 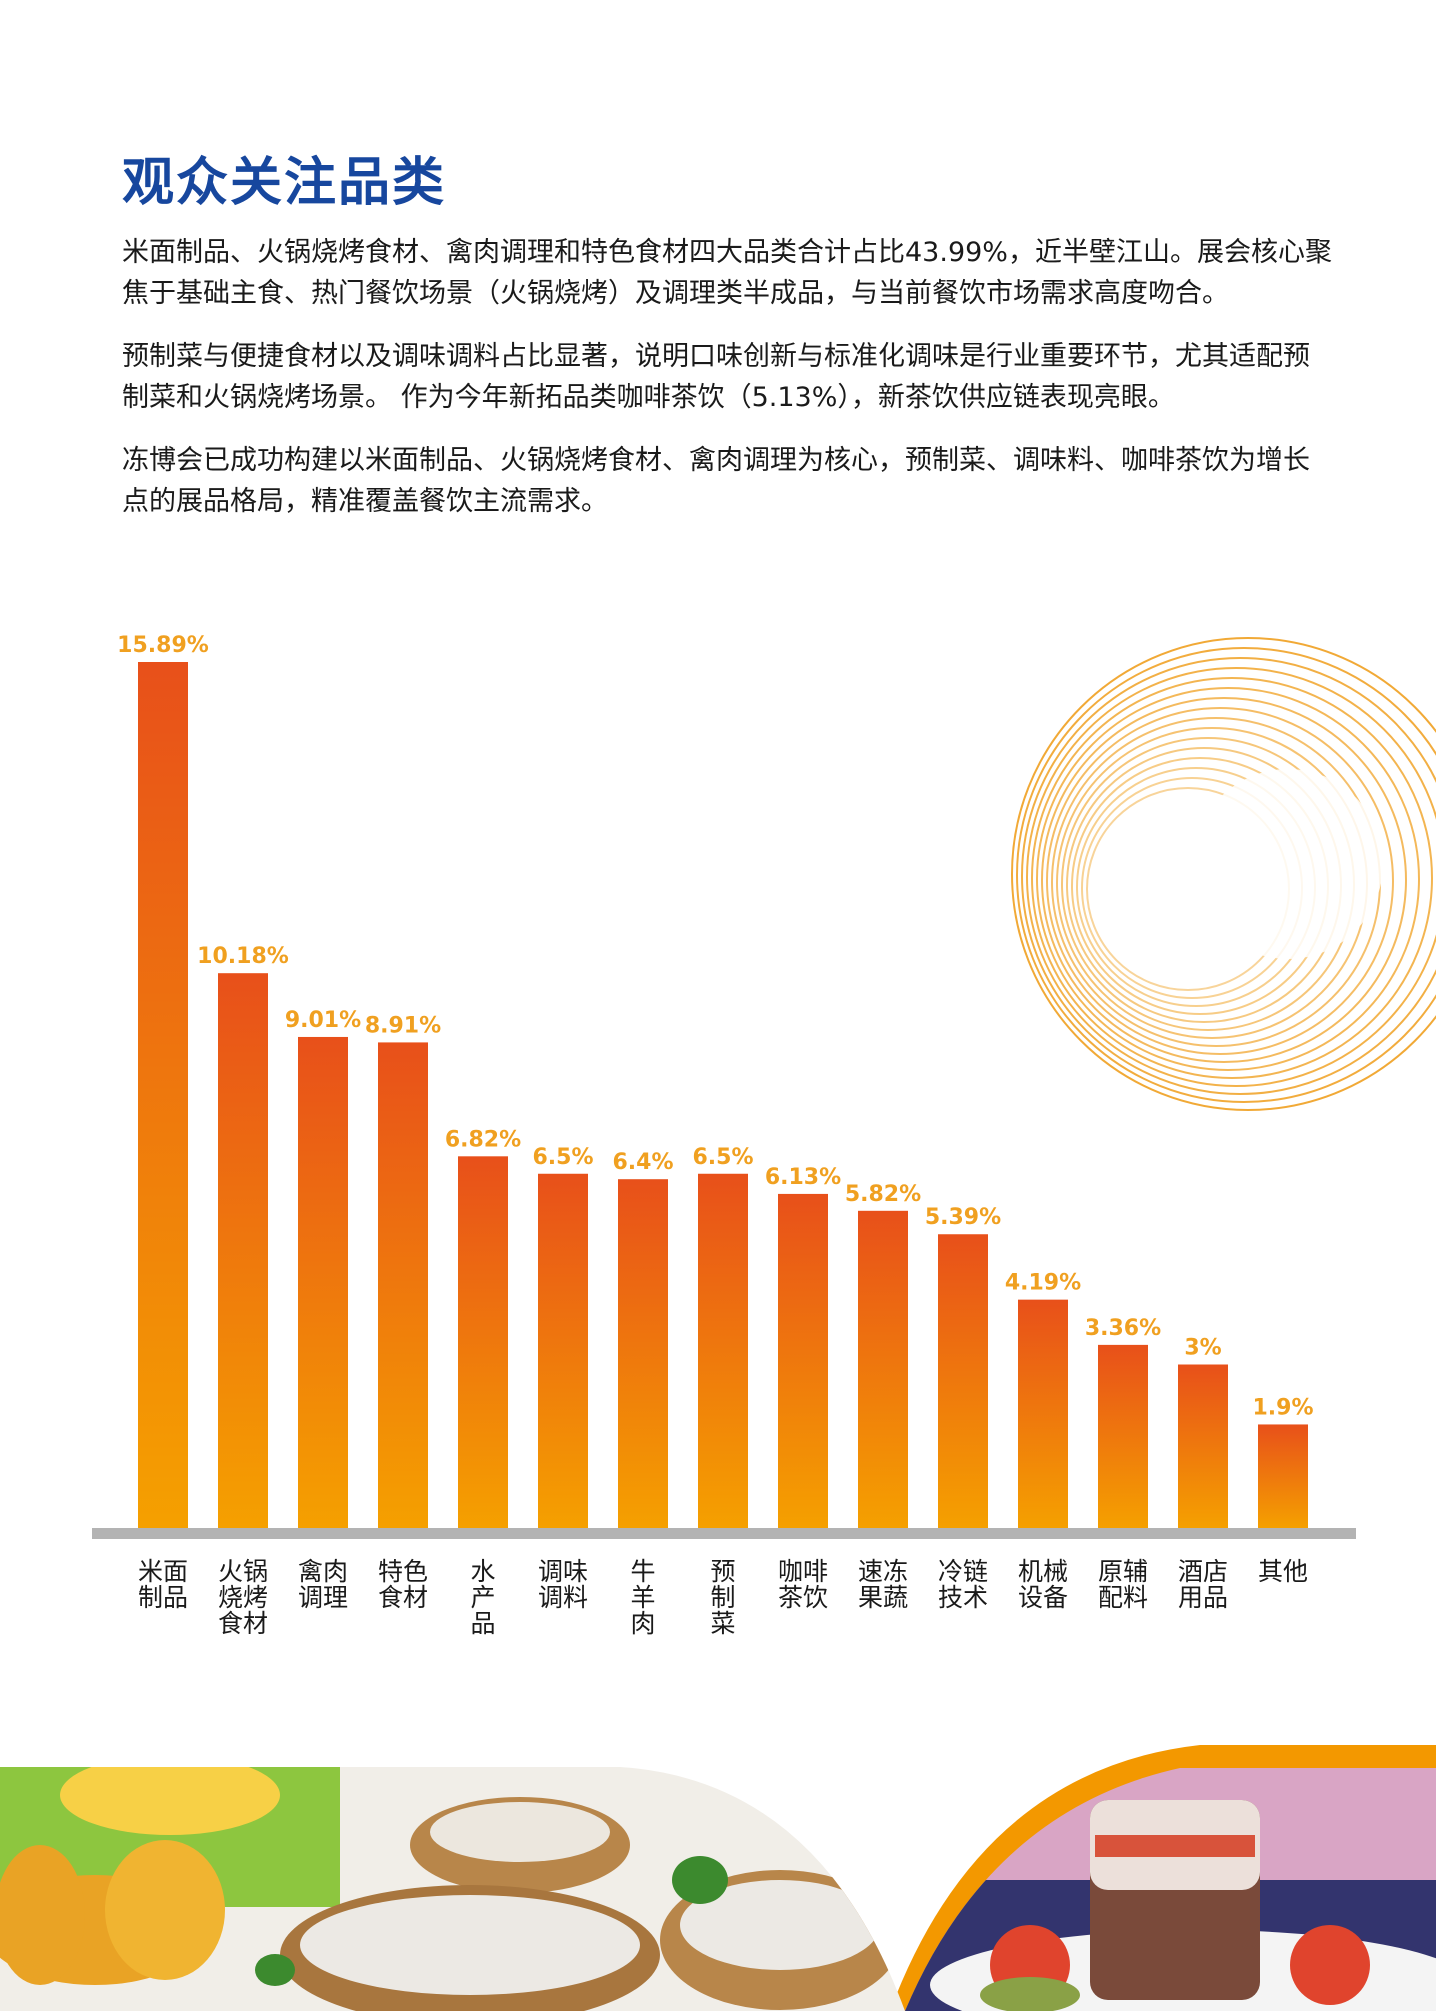 What do you see at coordinates (163, 645) in the screenshot?
I see `bar-value-label: 15.89%` at bounding box center [163, 645].